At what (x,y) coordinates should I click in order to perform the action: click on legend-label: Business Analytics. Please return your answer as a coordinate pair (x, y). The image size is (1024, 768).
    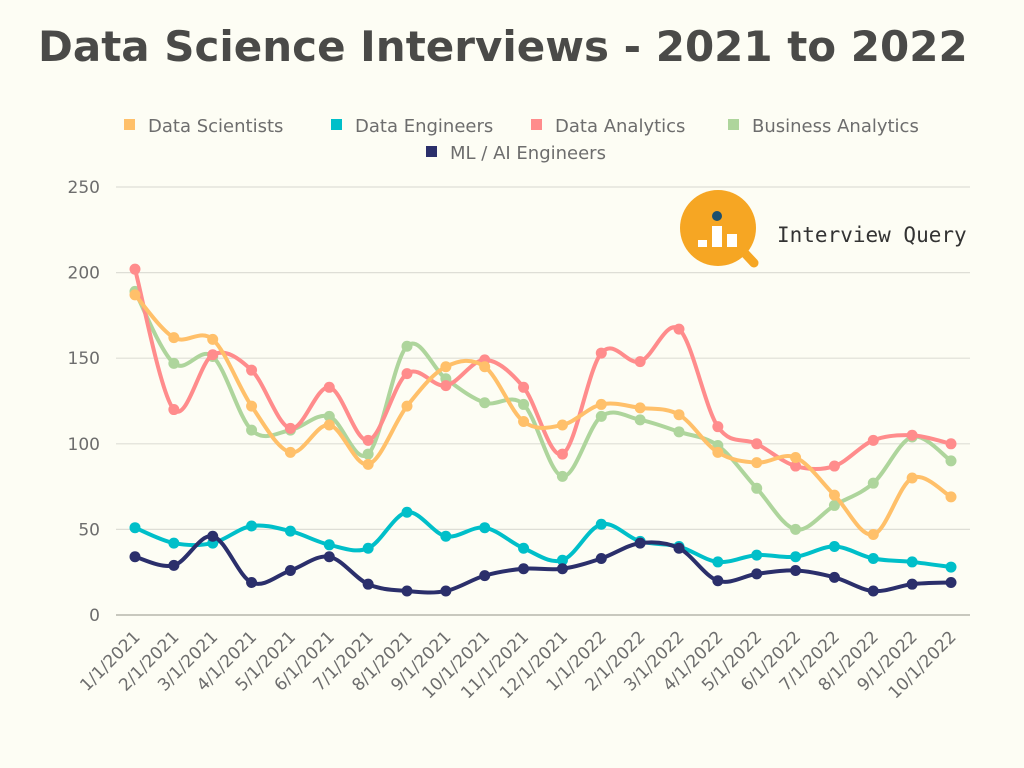
    Looking at the image, I should click on (835, 126).